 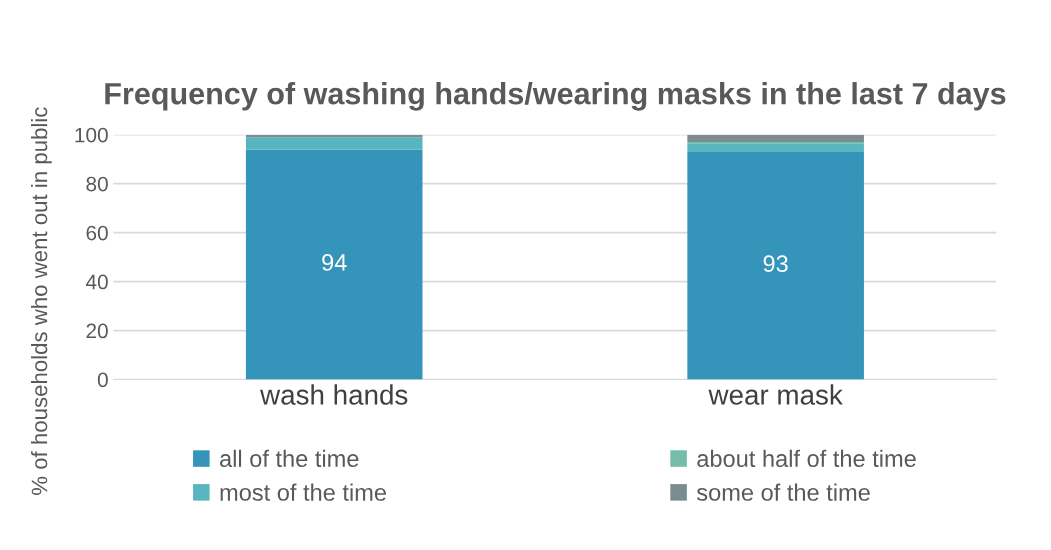 What do you see at coordinates (41, 301) in the screenshot?
I see `y-axis-title: % of households who went out in public` at bounding box center [41, 301].